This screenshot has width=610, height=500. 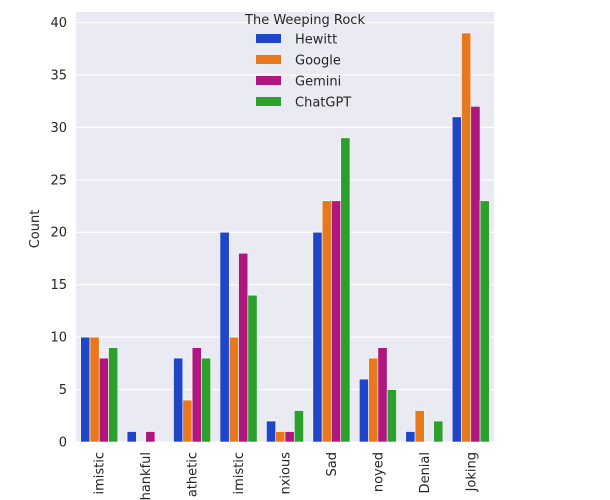 What do you see at coordinates (58, 128) in the screenshot?
I see `y-tick-label: 30` at bounding box center [58, 128].